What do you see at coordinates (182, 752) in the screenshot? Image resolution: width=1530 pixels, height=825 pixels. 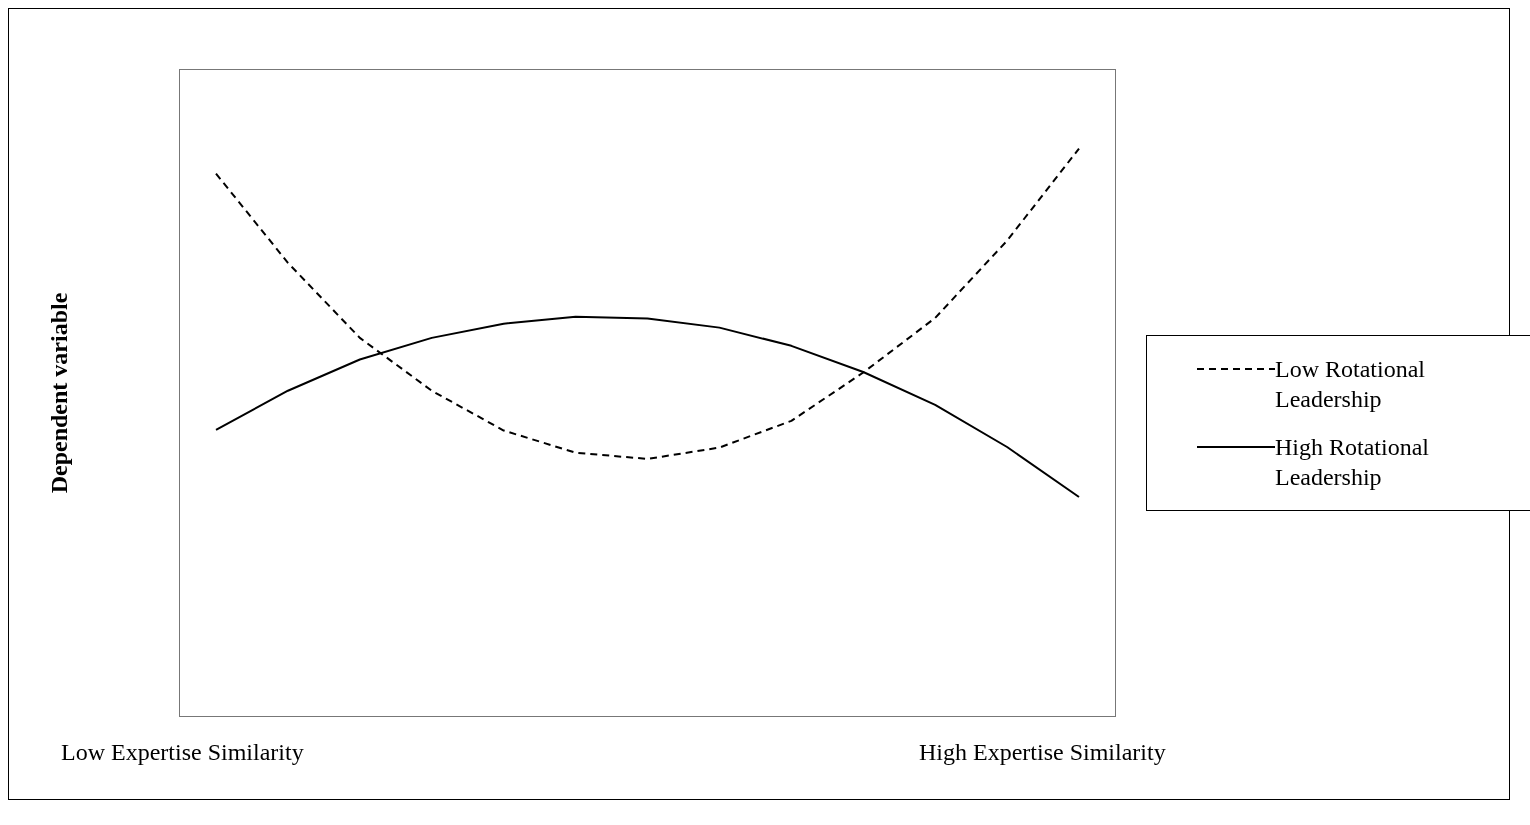 I see `text: Low Expertise Similarity` at bounding box center [182, 752].